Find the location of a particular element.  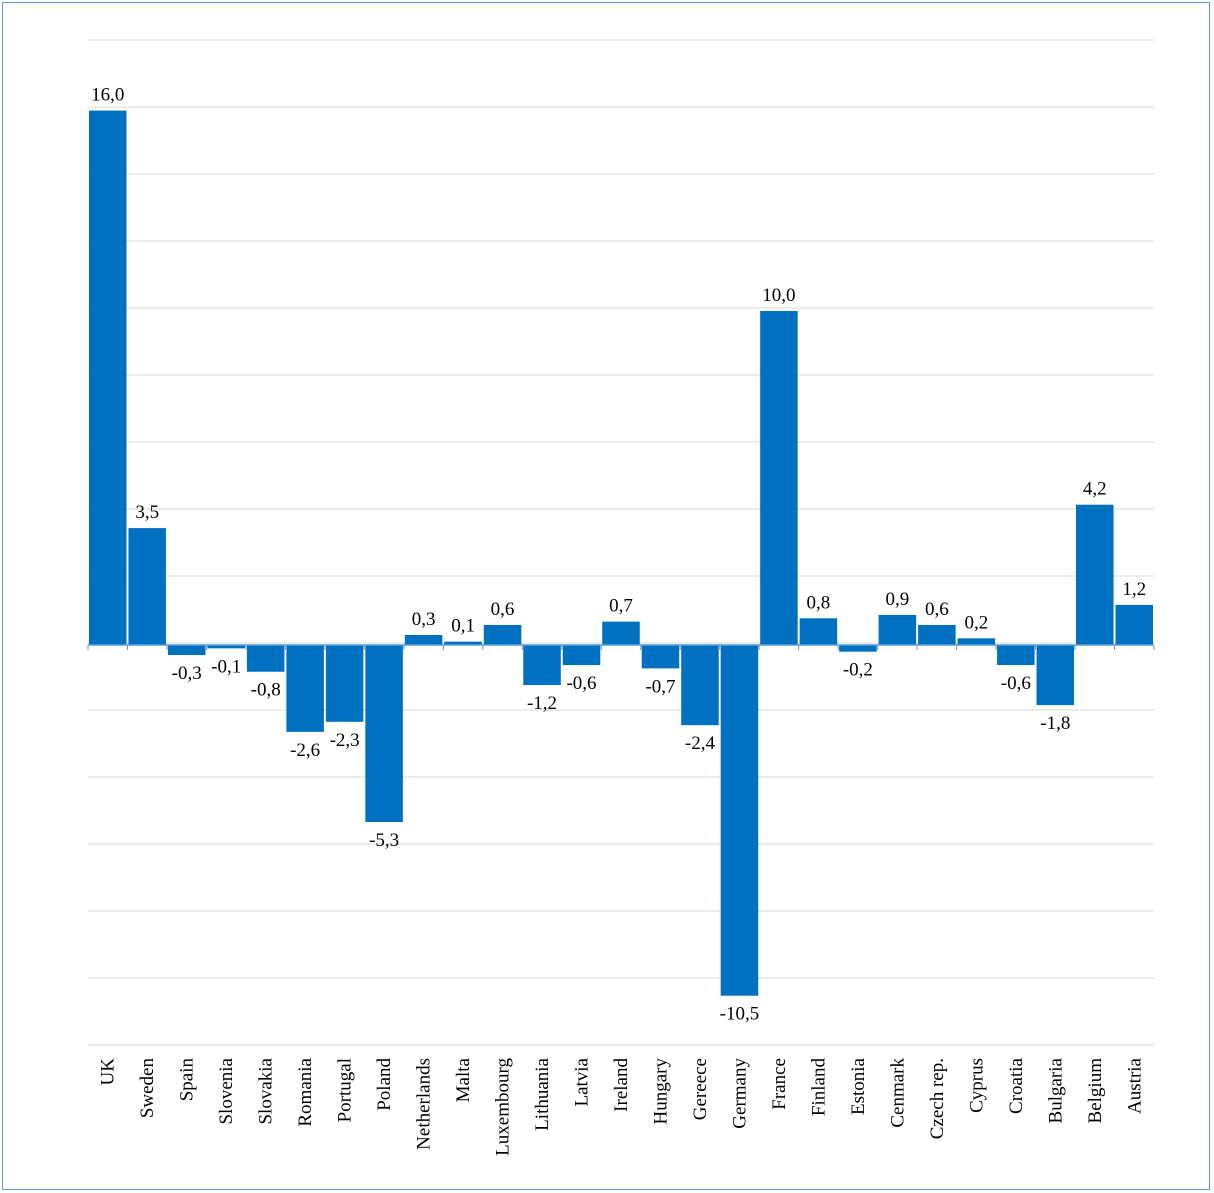

bar-slovakia is located at coordinates (265, 658).